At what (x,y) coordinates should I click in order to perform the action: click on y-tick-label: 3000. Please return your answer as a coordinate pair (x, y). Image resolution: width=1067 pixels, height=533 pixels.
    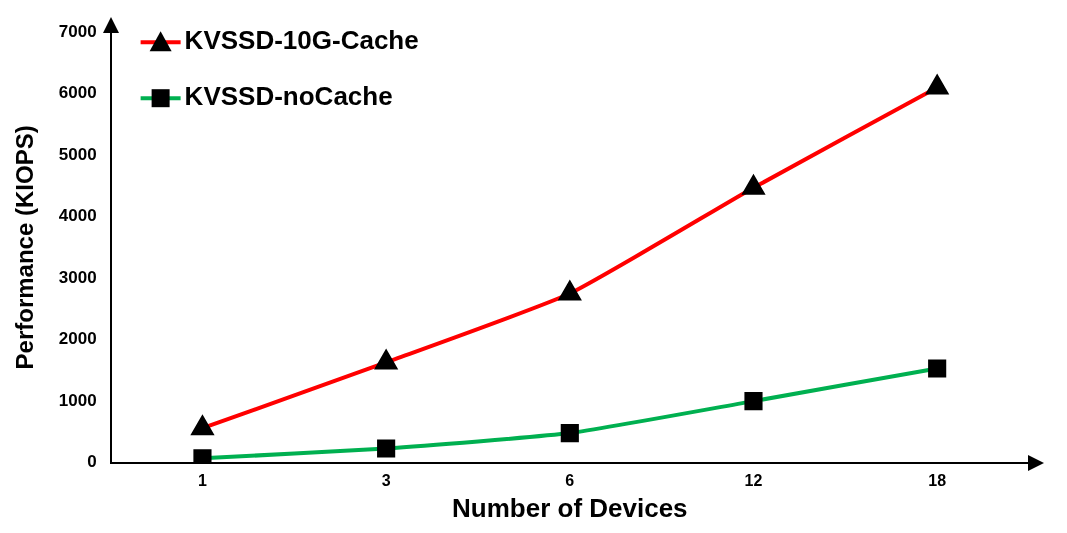
    Looking at the image, I should click on (77, 277).